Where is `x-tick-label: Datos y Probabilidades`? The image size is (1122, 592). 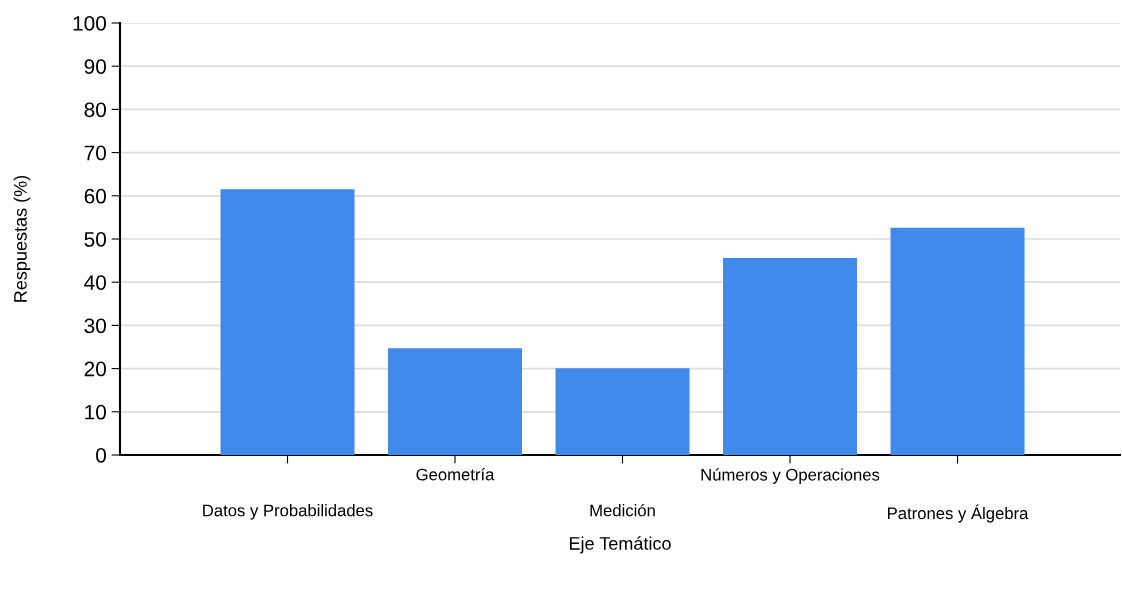
x-tick-label: Datos y Probabilidades is located at coordinates (288, 512).